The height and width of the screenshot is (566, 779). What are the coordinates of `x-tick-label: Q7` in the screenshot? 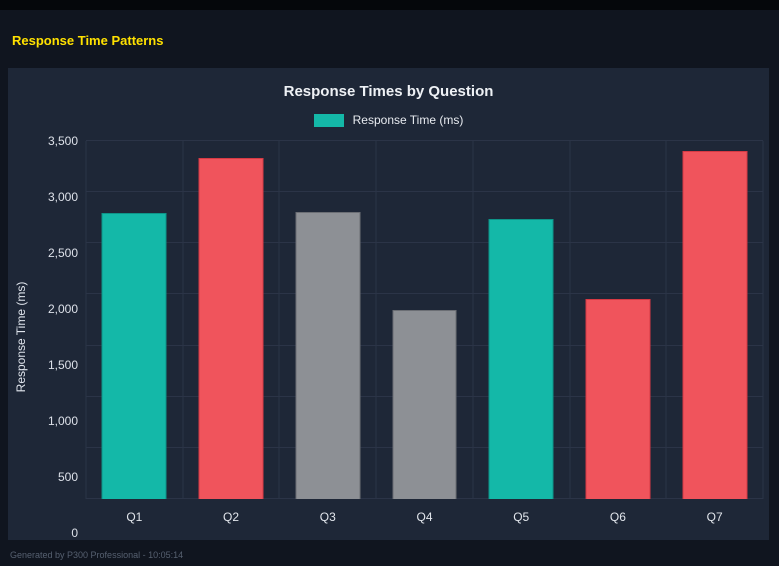 It's located at (714, 517).